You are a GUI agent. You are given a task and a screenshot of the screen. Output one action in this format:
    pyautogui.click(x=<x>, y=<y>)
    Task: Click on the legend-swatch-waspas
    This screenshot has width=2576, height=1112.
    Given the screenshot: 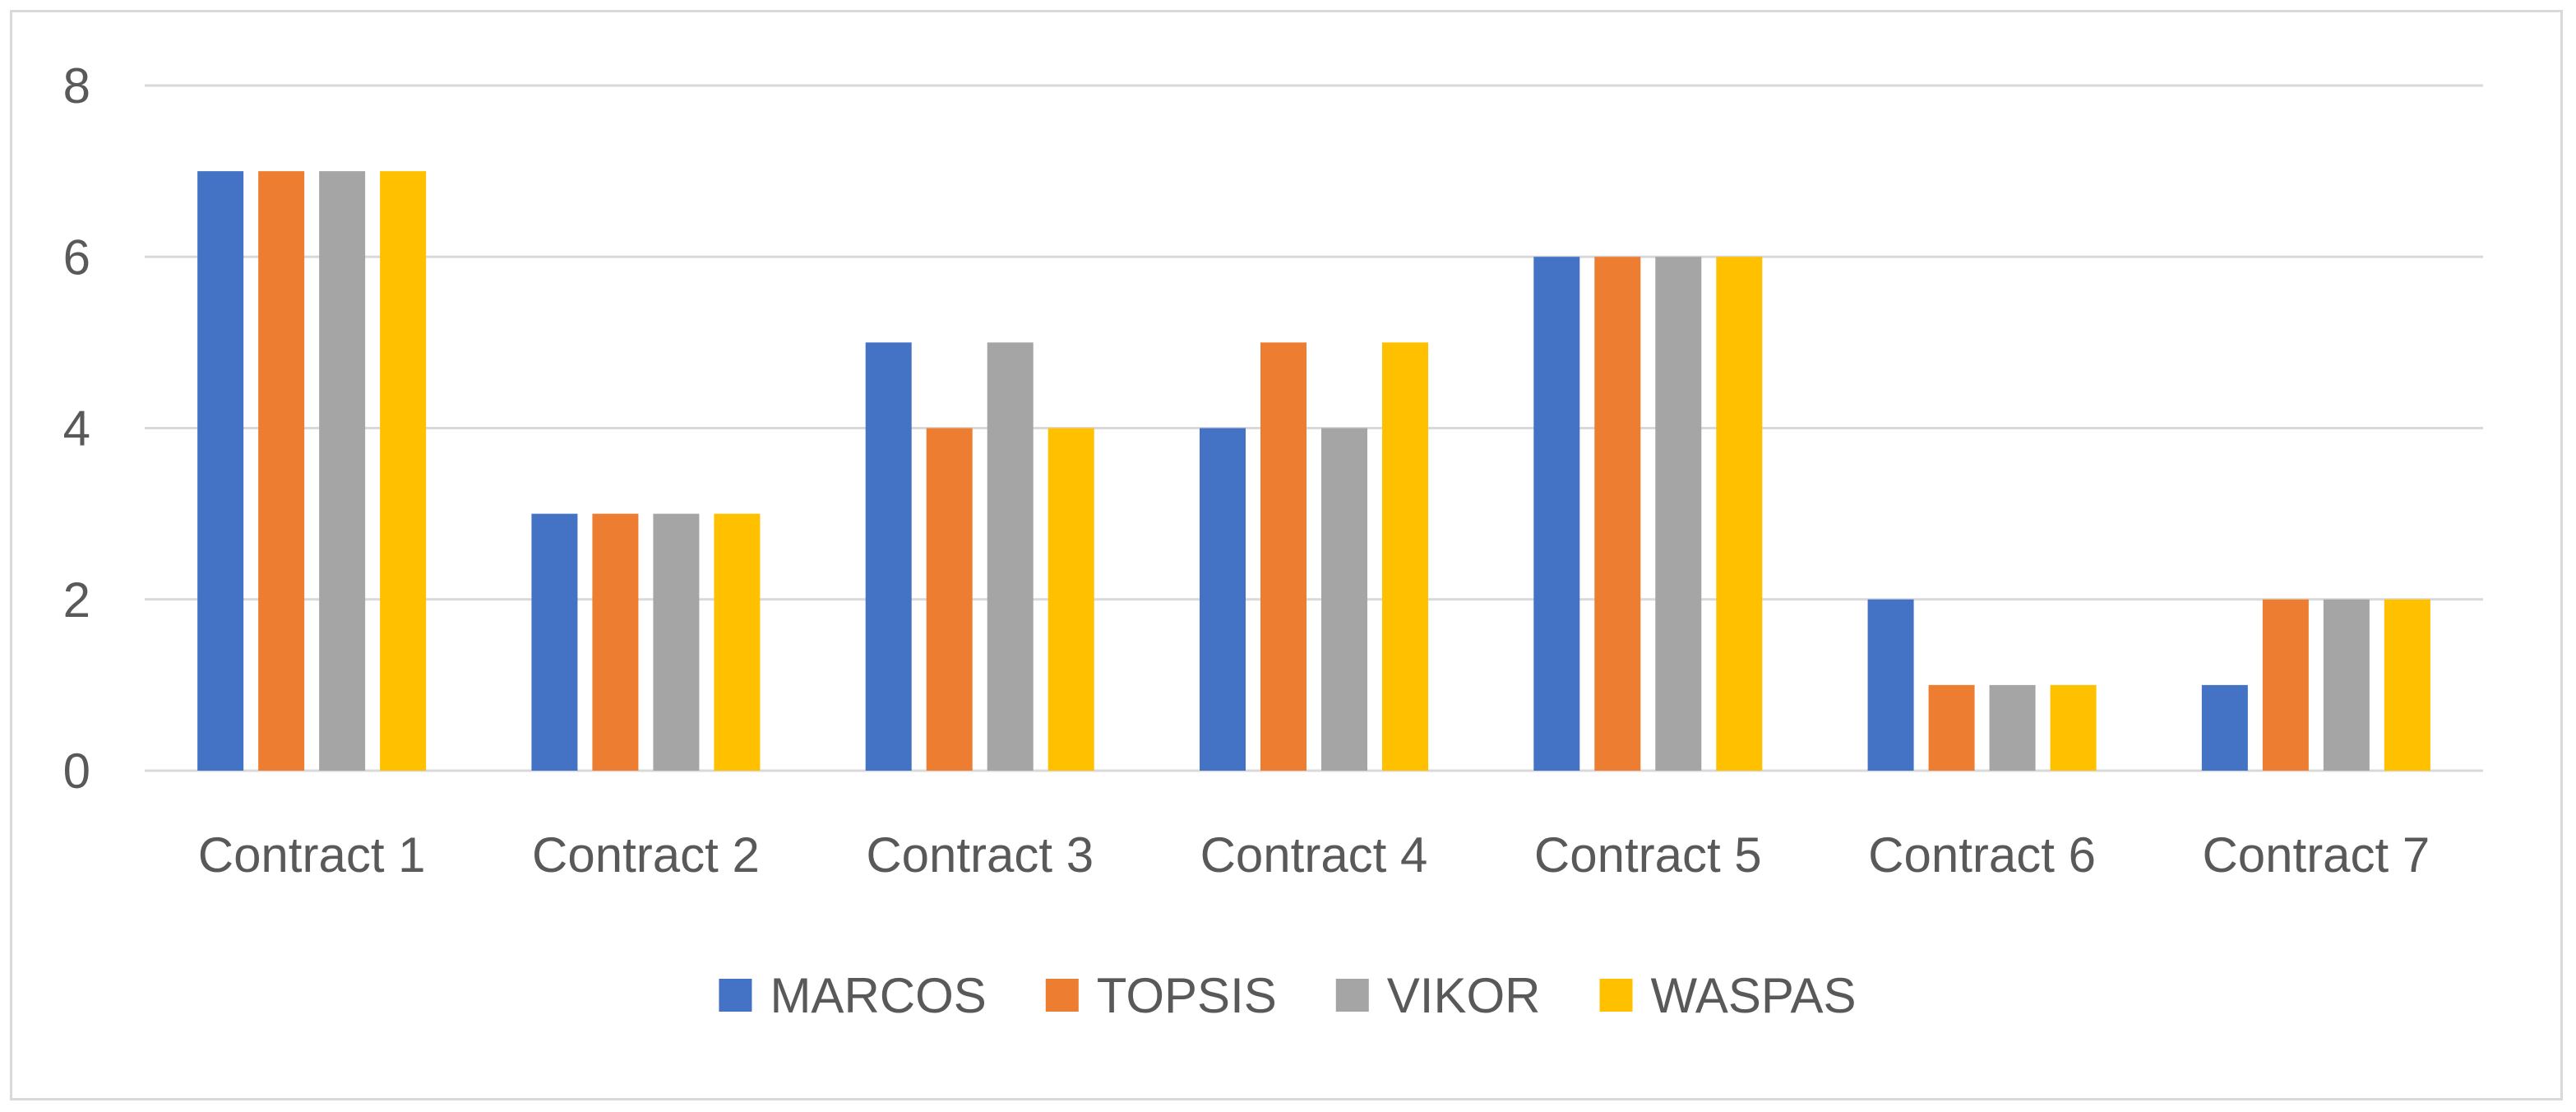 What is the action you would take?
    pyautogui.click(x=1616, y=995)
    